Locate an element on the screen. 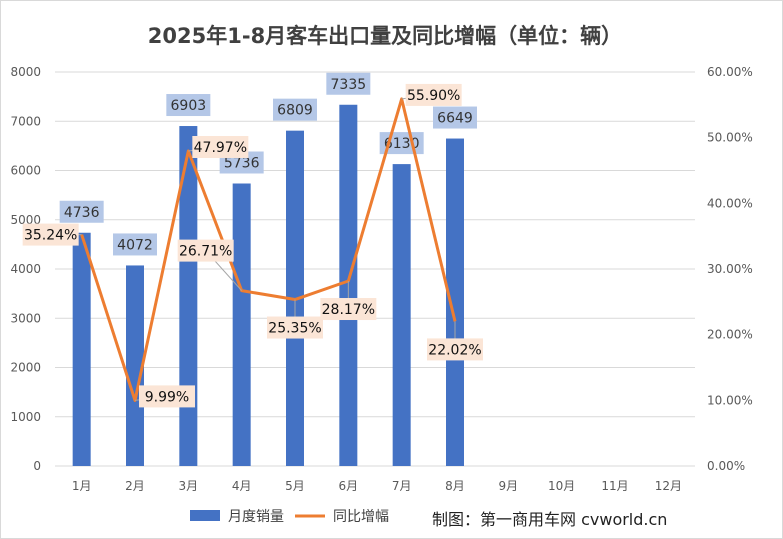 Image resolution: width=783 pixels, height=539 pixels. x-tick-label: 4月 is located at coordinates (242, 486).